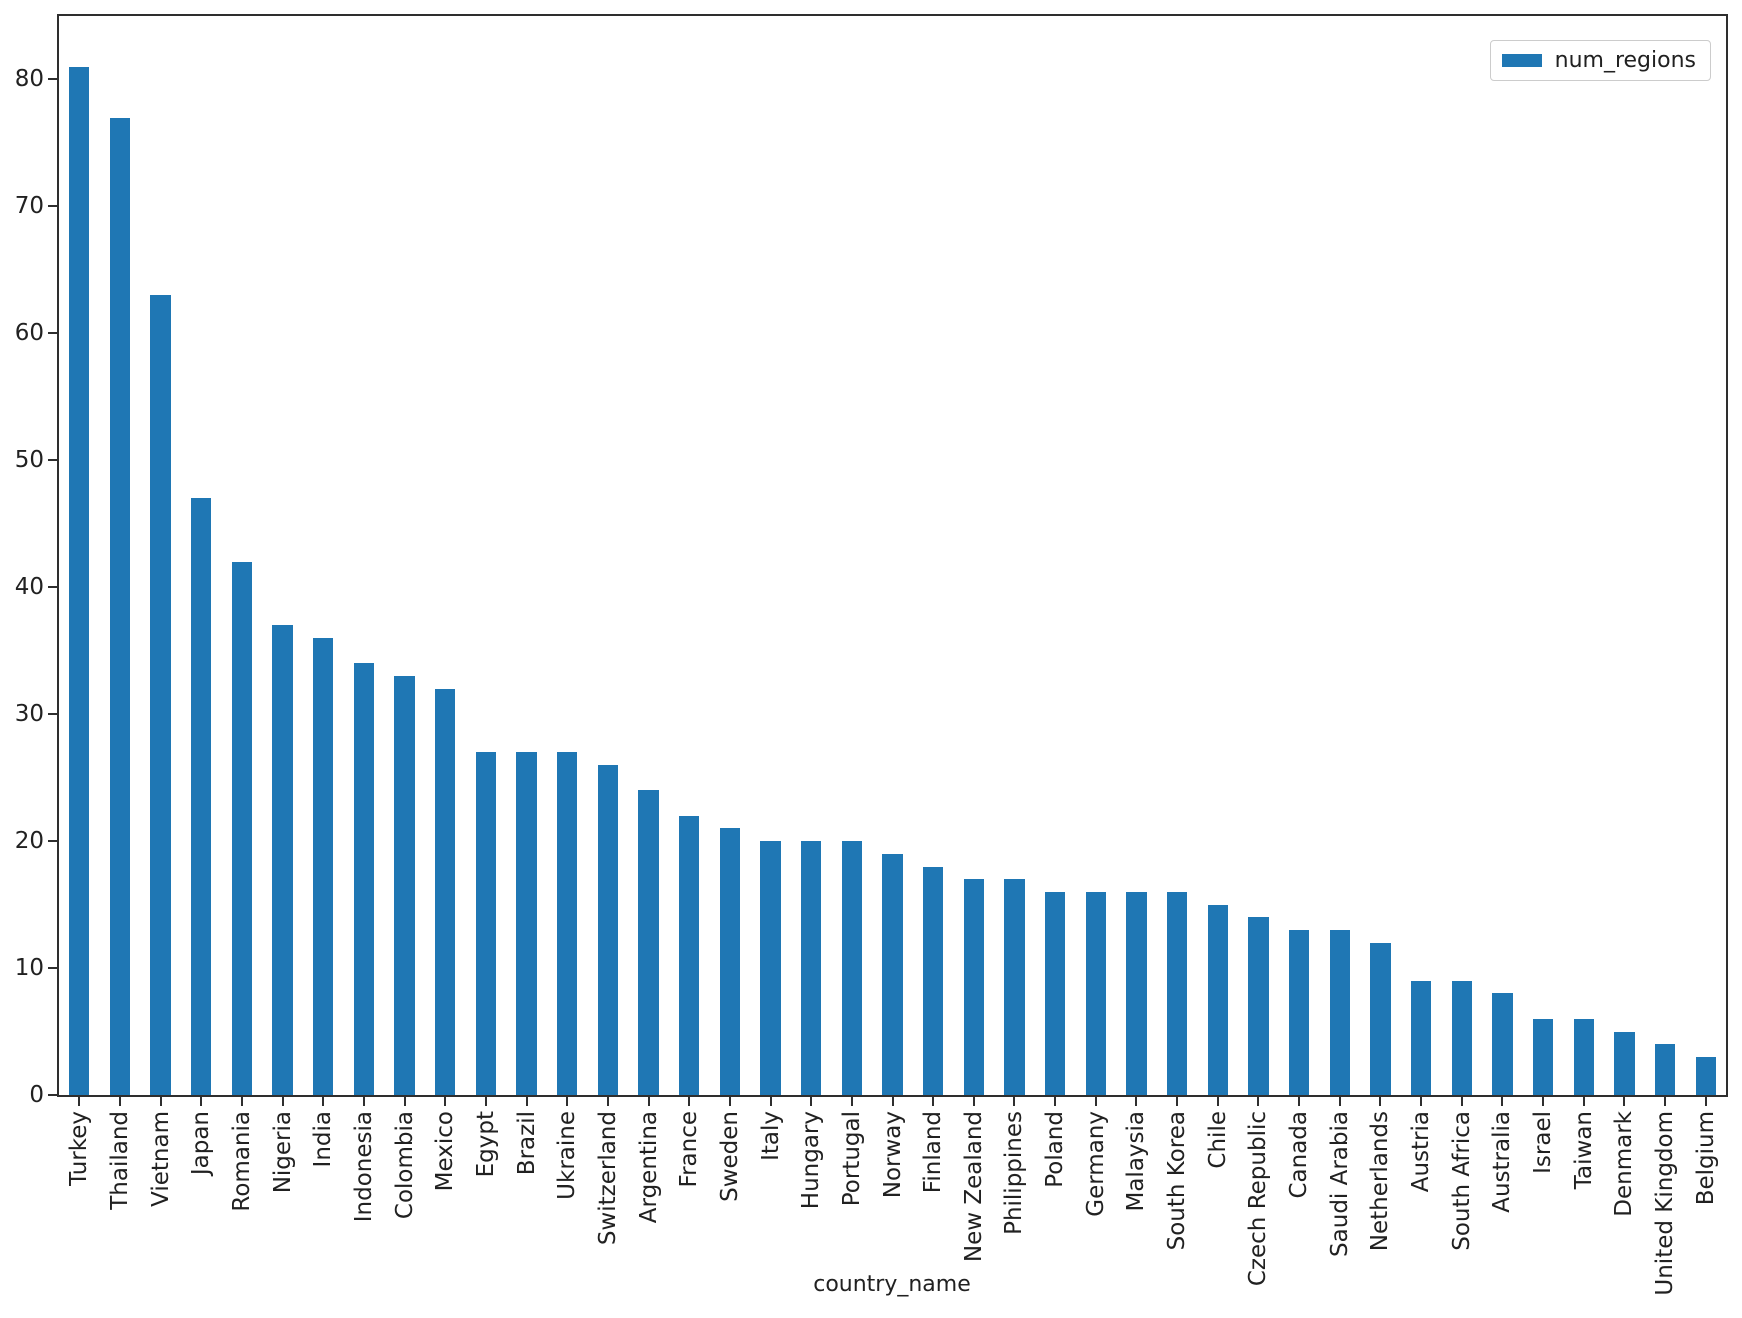 This screenshot has height=1318, width=1742. Describe the element at coordinates (1705, 1075) in the screenshot. I see `bar-belgium` at that location.